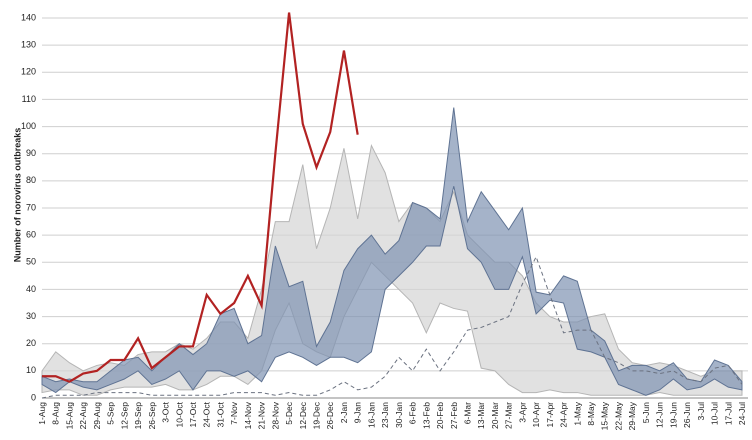  Describe the element at coordinates (207, 414) in the screenshot. I see `x-tick-label: 24-Oct` at that location.